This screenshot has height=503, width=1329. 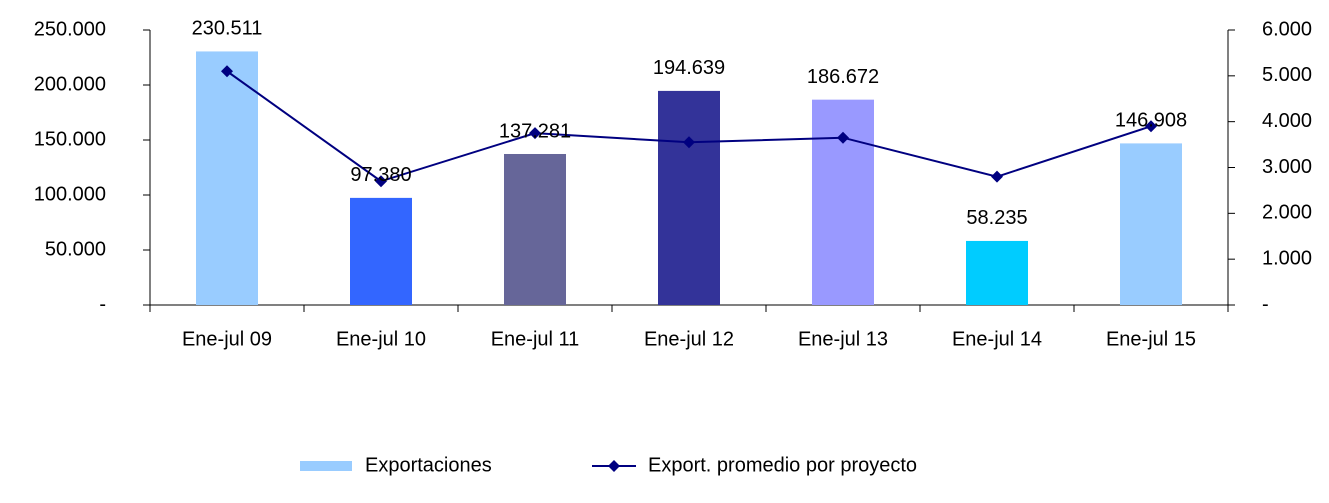 What do you see at coordinates (997, 339) in the screenshot?
I see `x-tick-label: Ene-jul 14` at bounding box center [997, 339].